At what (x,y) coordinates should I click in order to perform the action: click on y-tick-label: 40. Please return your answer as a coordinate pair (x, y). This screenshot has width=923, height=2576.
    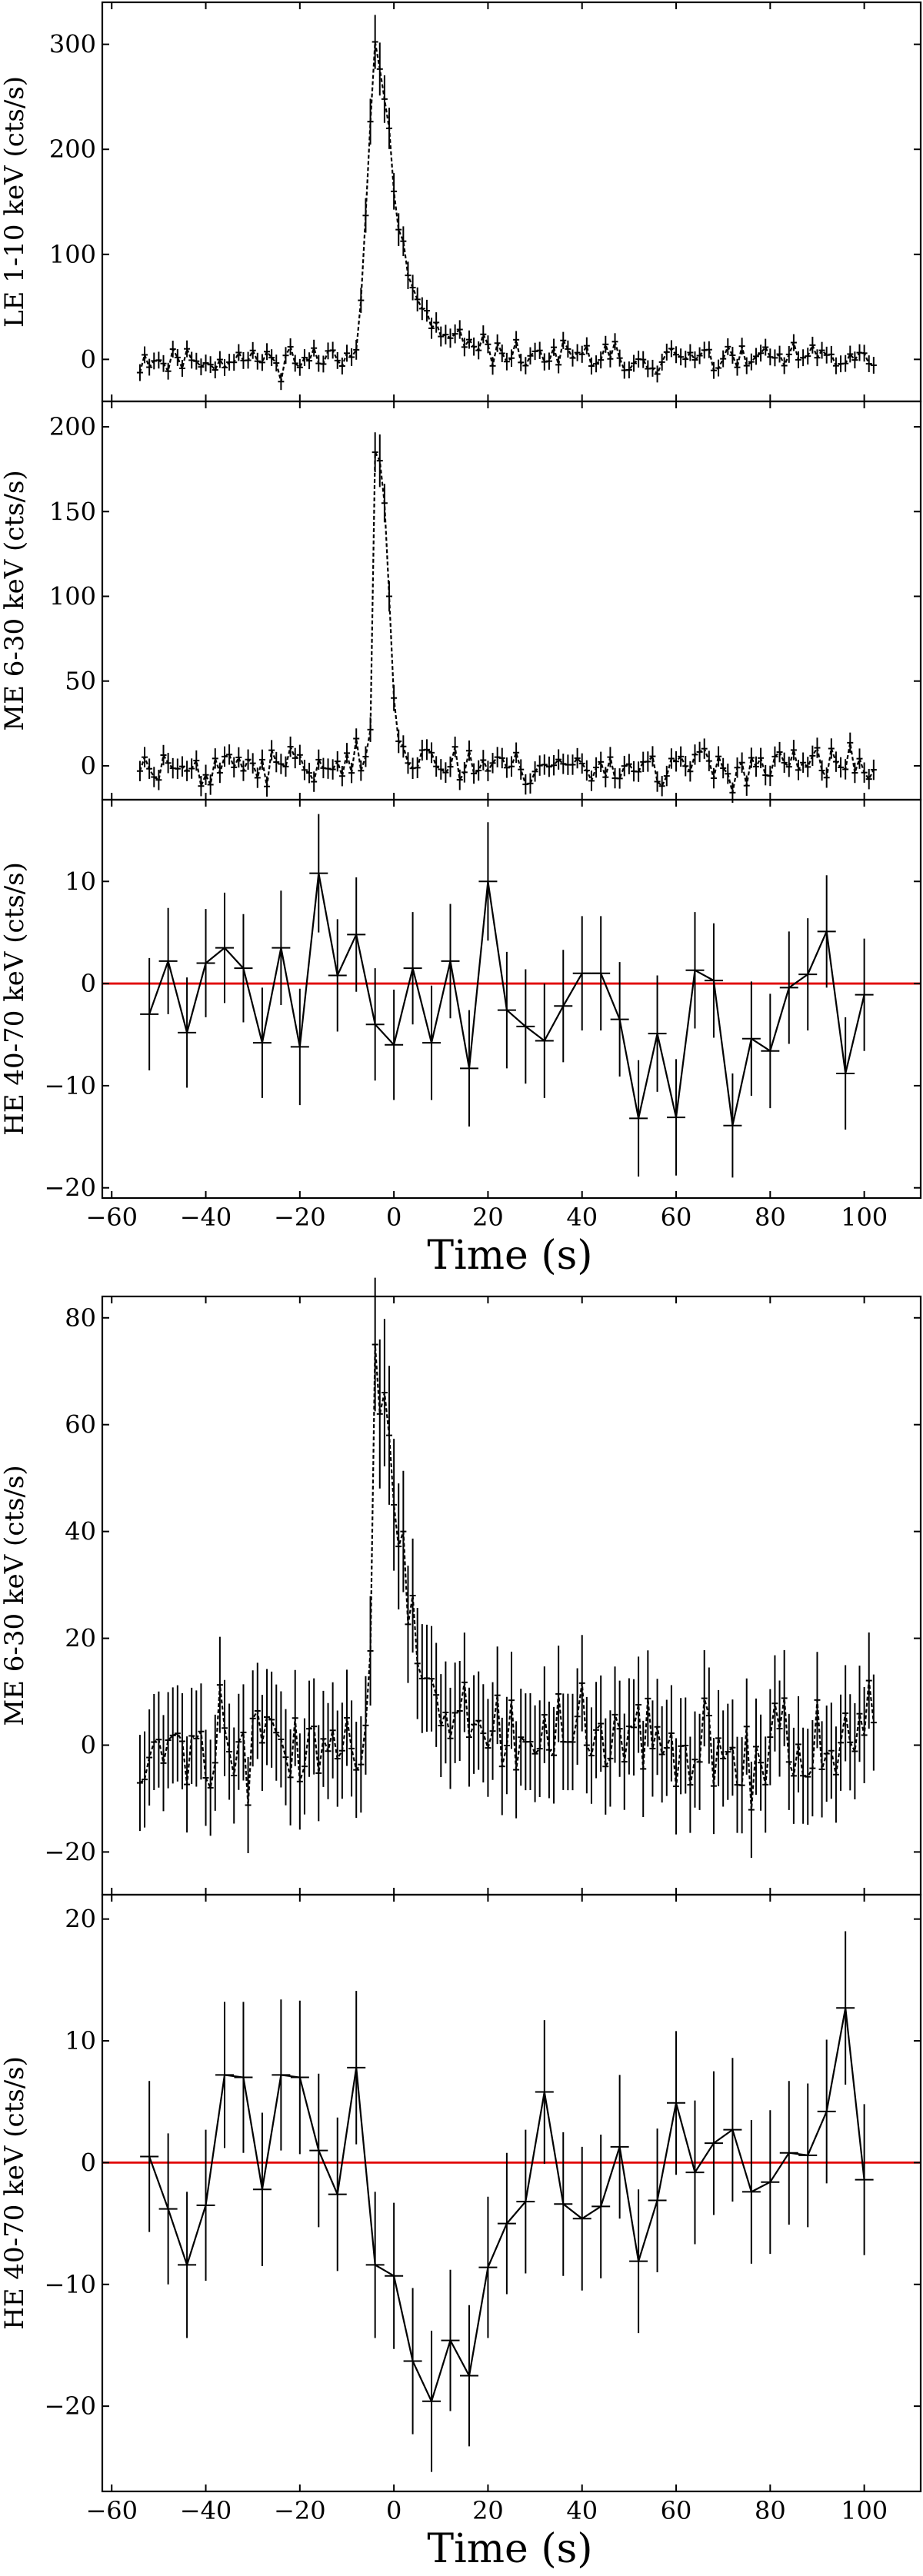
    Looking at the image, I should click on (80, 1531).